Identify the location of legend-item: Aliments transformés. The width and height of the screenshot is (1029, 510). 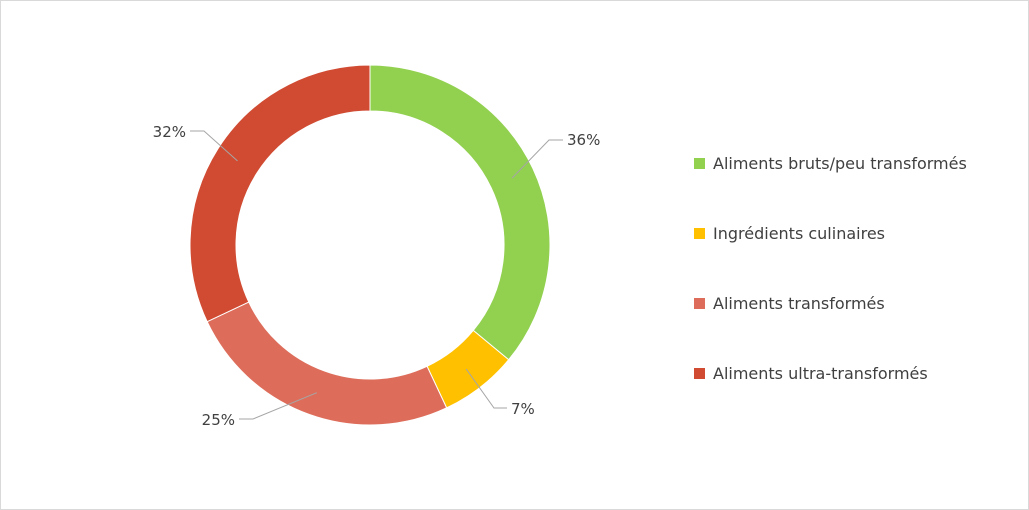
(859, 303).